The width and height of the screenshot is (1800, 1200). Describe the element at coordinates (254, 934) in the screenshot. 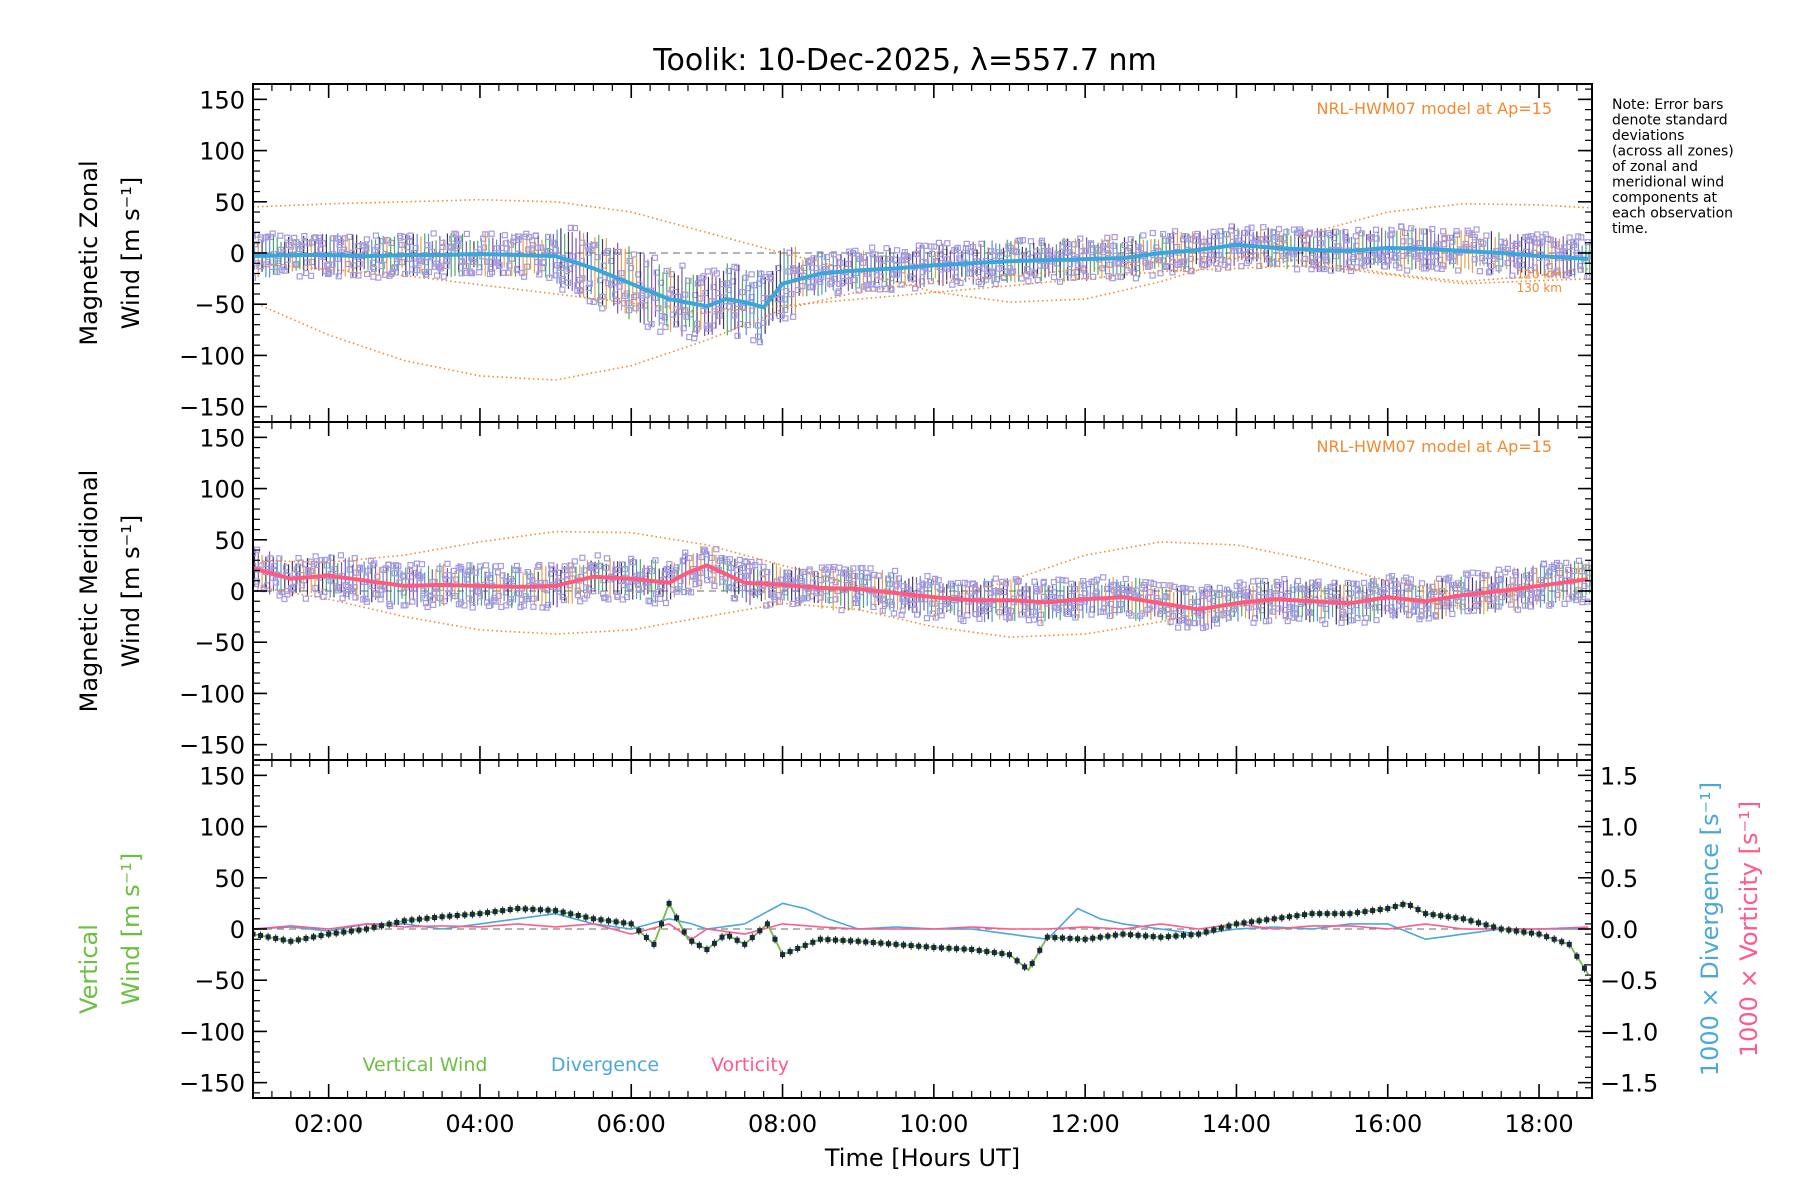

I see `vertical-wind-point` at that location.